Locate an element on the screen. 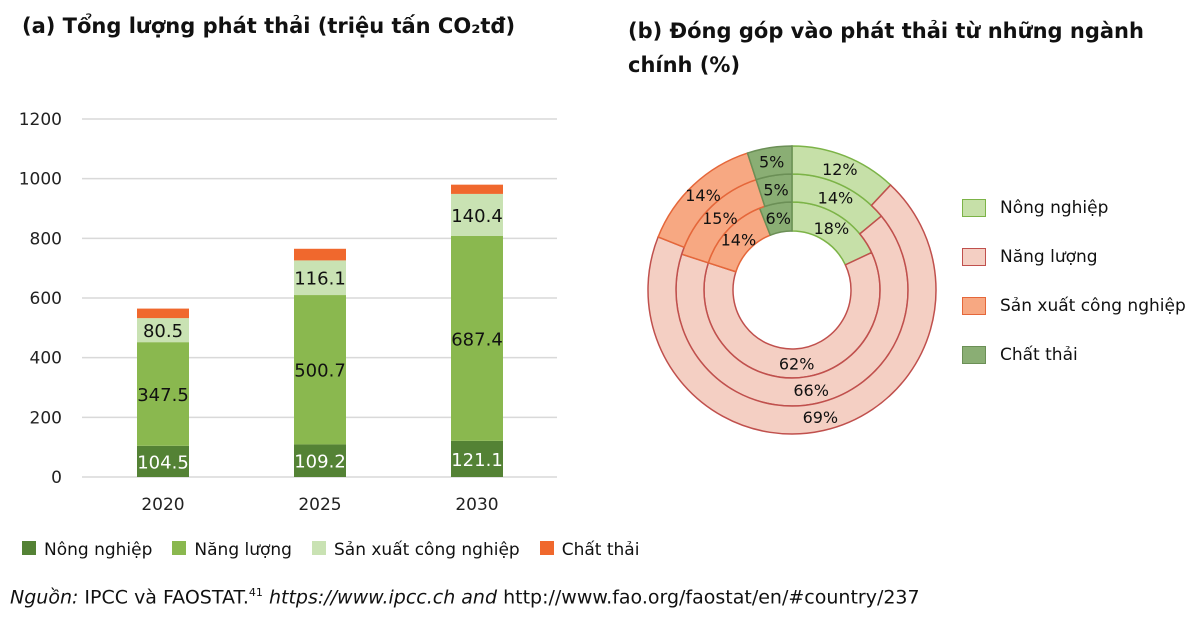  donut-label: 18% is located at coordinates (832, 228).